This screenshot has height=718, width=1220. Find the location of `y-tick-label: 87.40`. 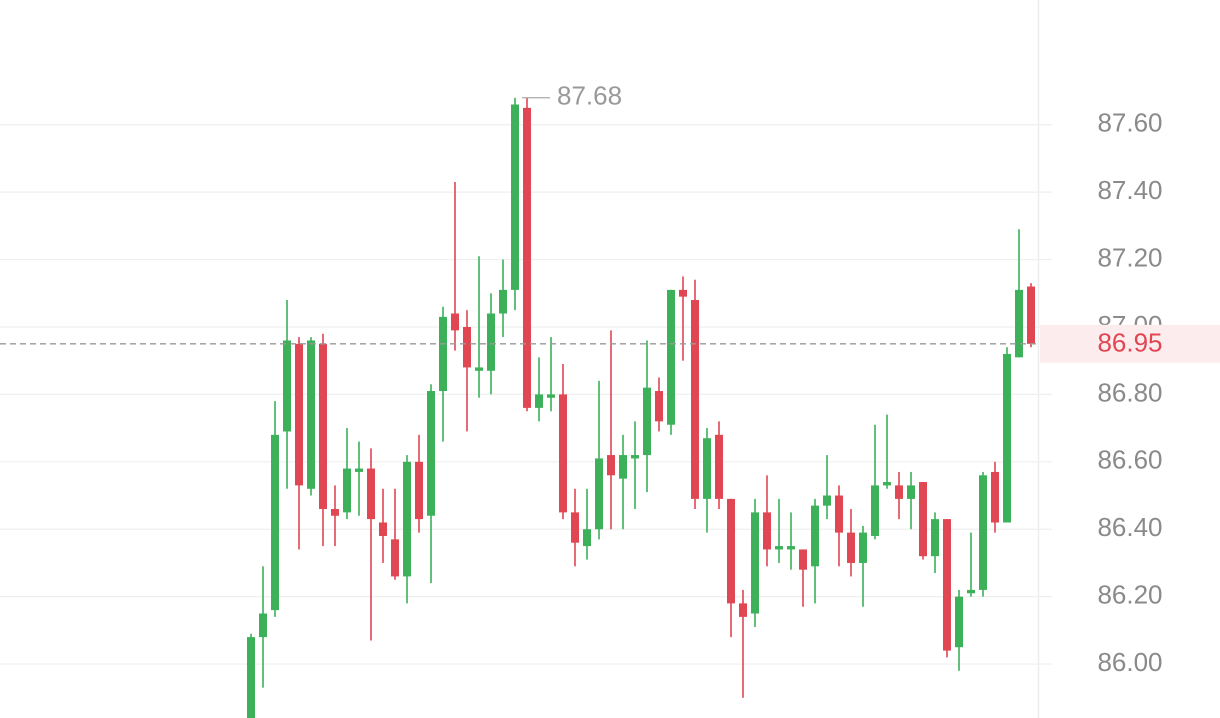

y-tick-label: 87.40 is located at coordinates (1129, 190).